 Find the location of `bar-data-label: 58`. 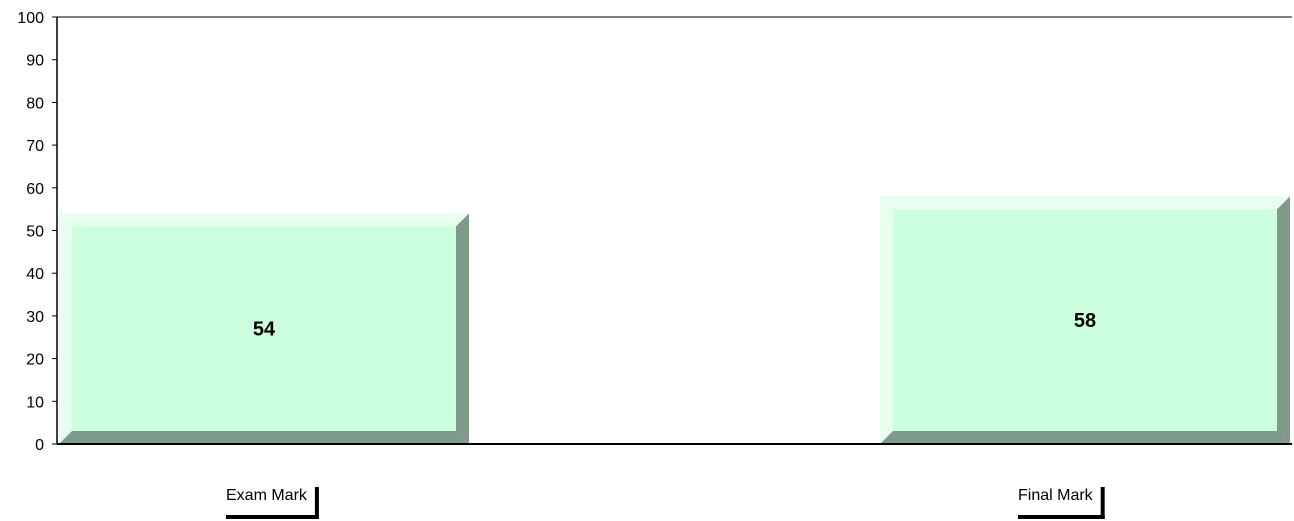

bar-data-label: 58 is located at coordinates (1085, 321).